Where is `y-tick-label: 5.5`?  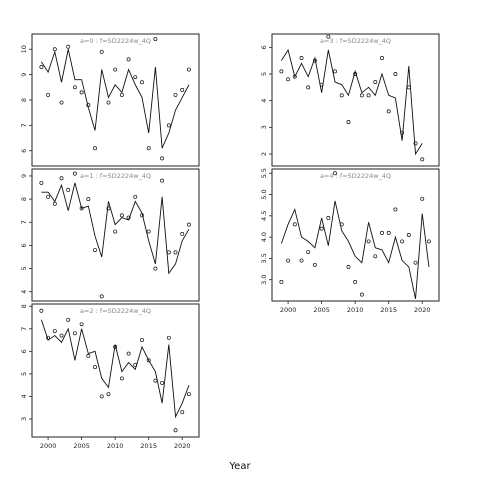
y-tick-label: 5.5 is located at coordinates (264, 173).